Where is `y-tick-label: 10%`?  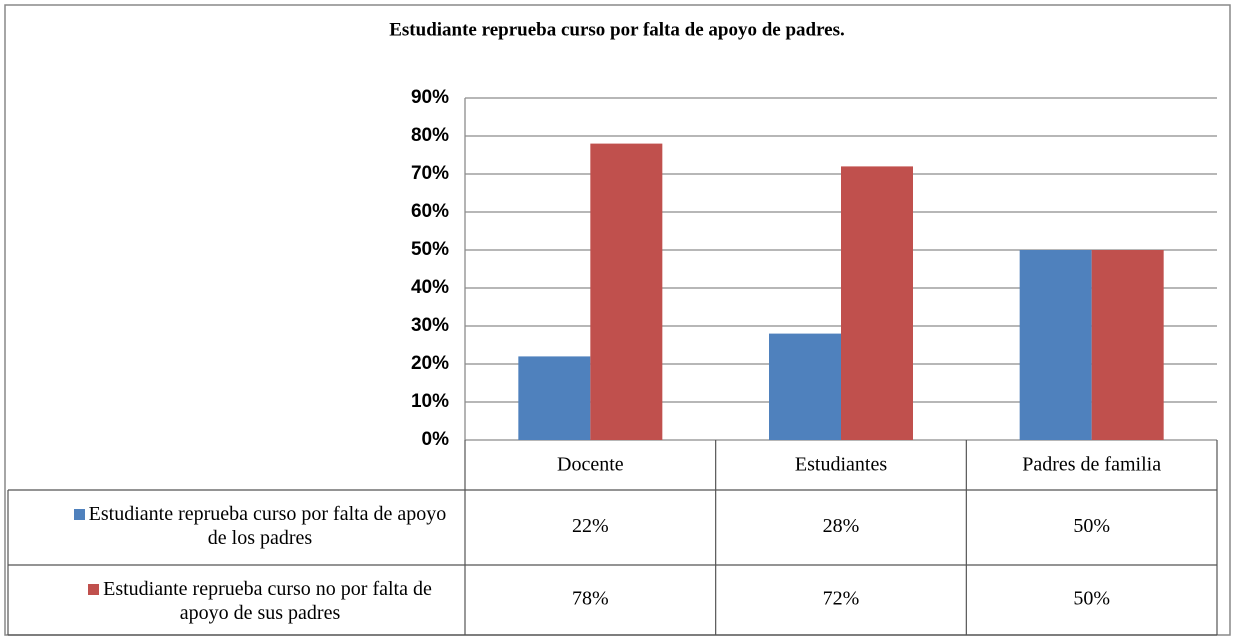 y-tick-label: 10% is located at coordinates (430, 401).